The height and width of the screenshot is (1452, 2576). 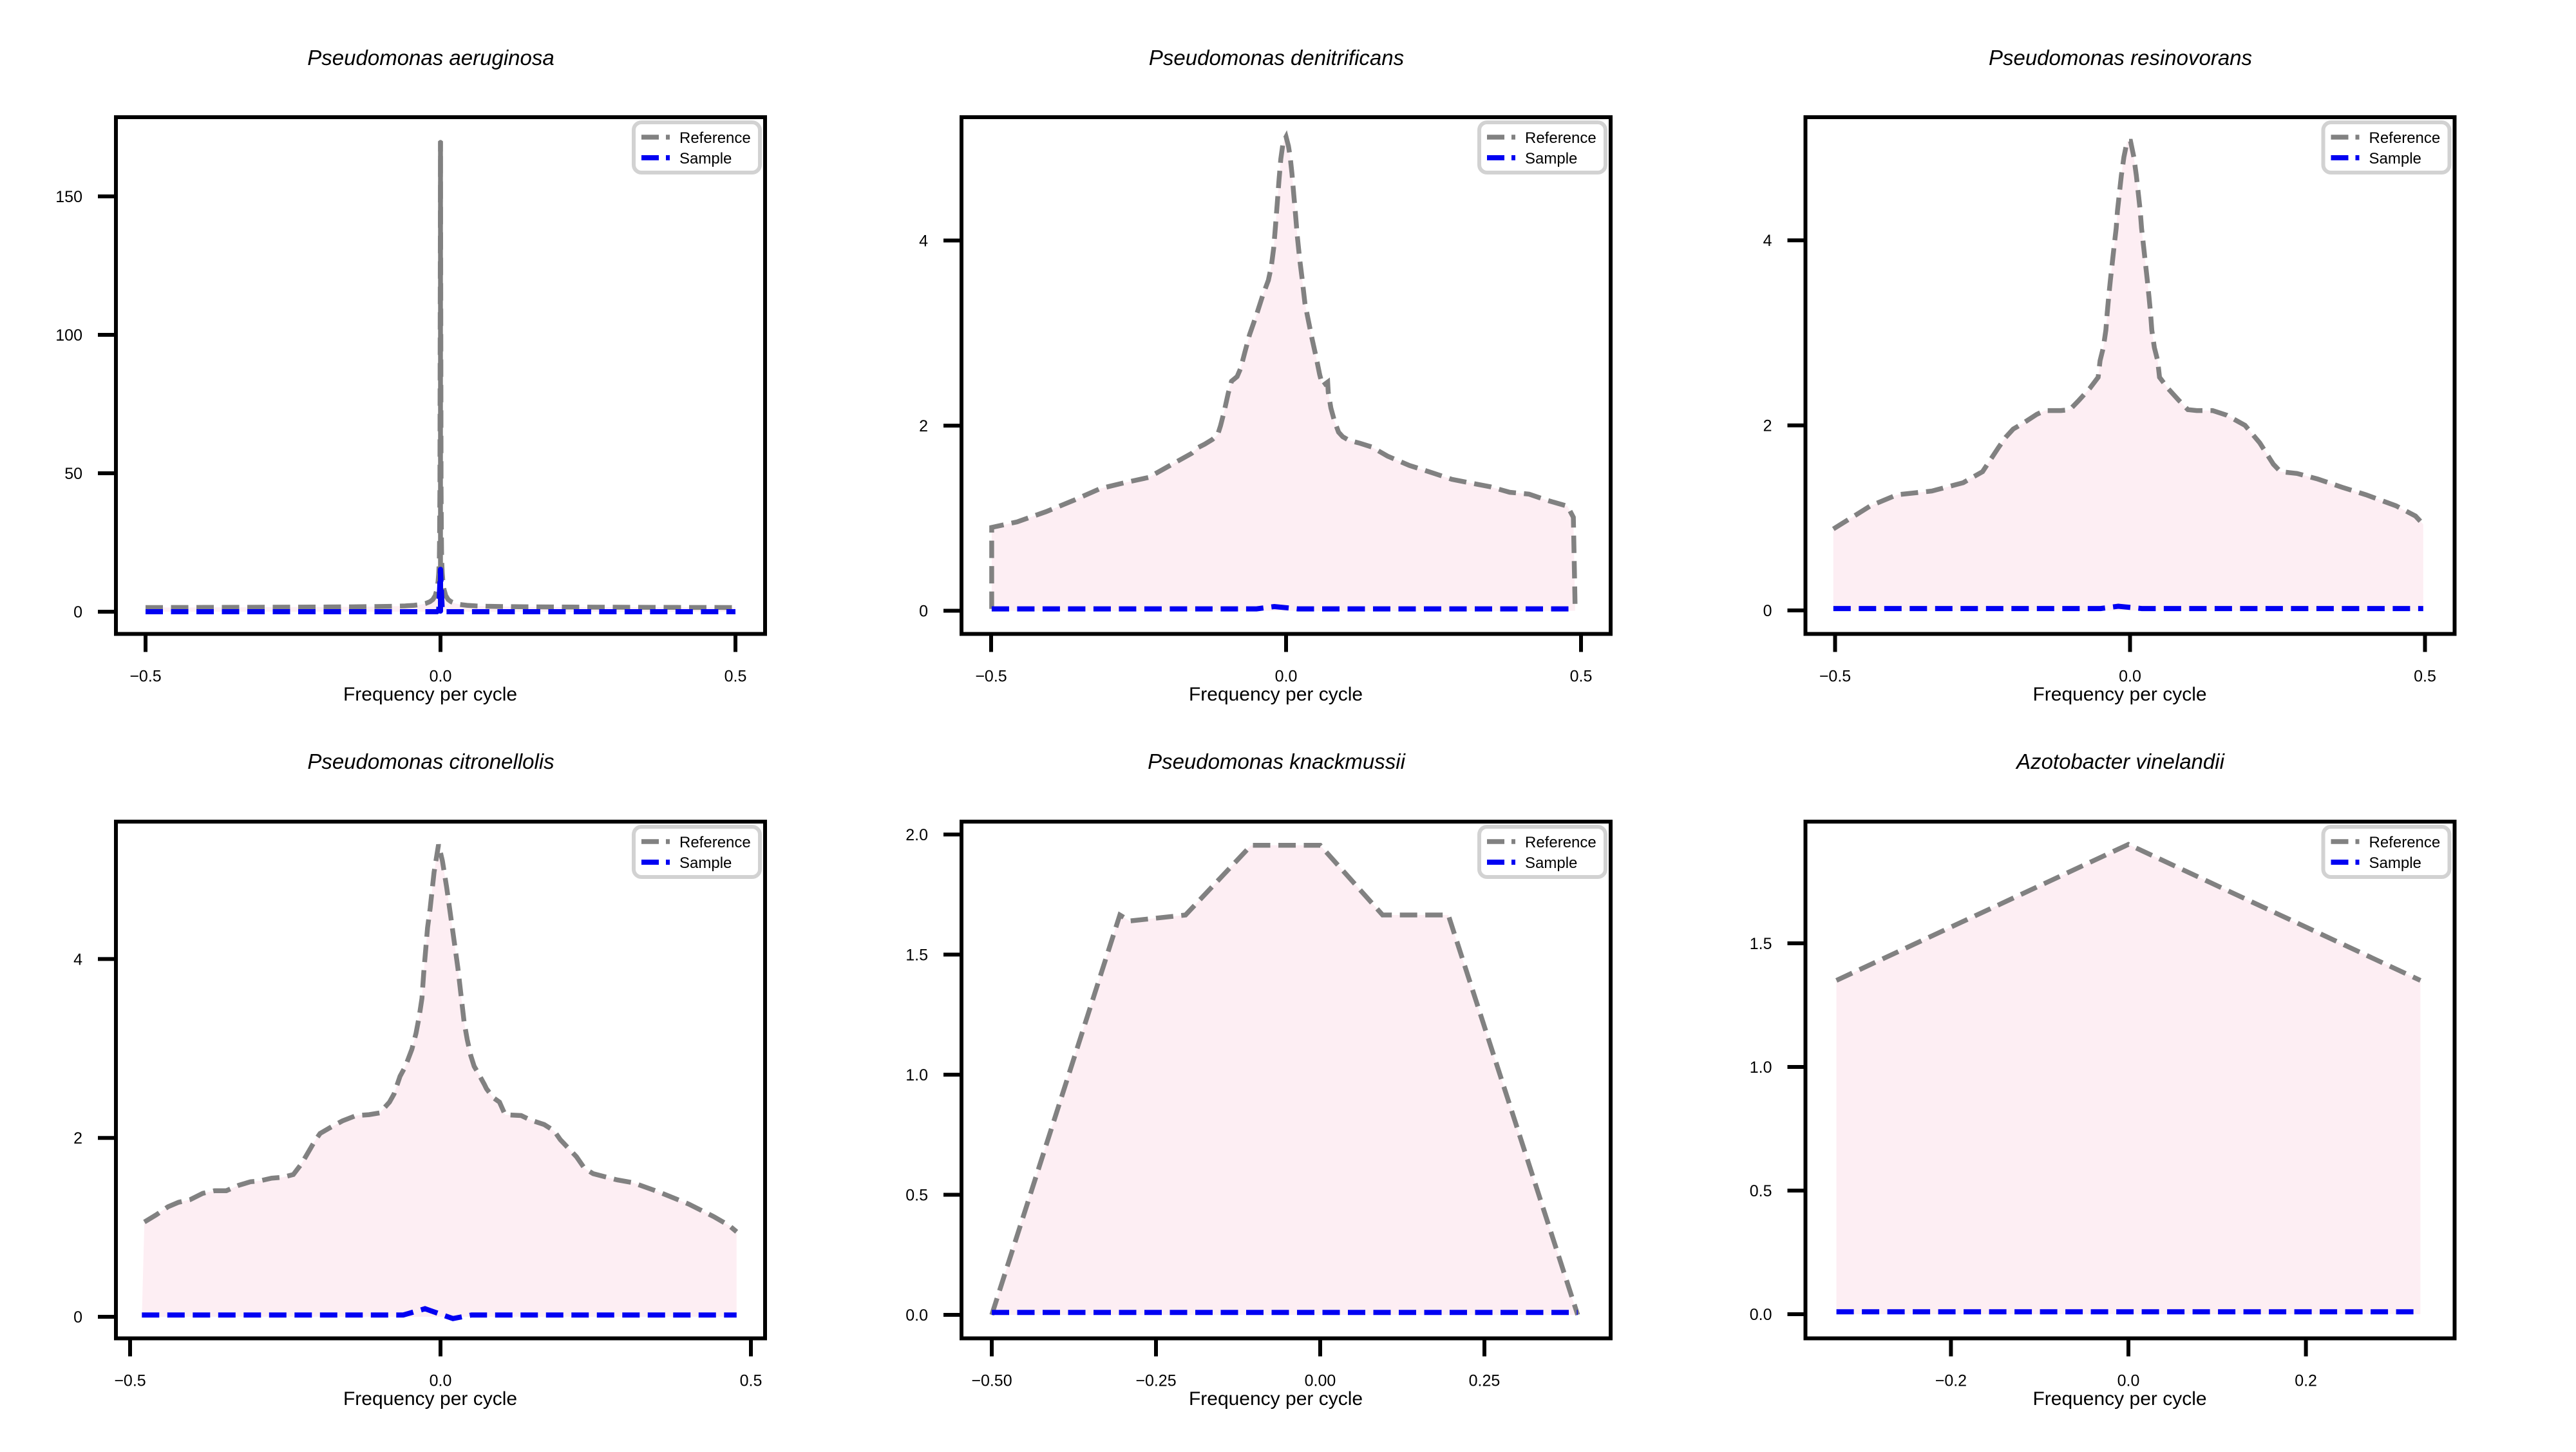 What do you see at coordinates (2120, 761) in the screenshot?
I see `svg-text: Azotobacter vinelandii` at bounding box center [2120, 761].